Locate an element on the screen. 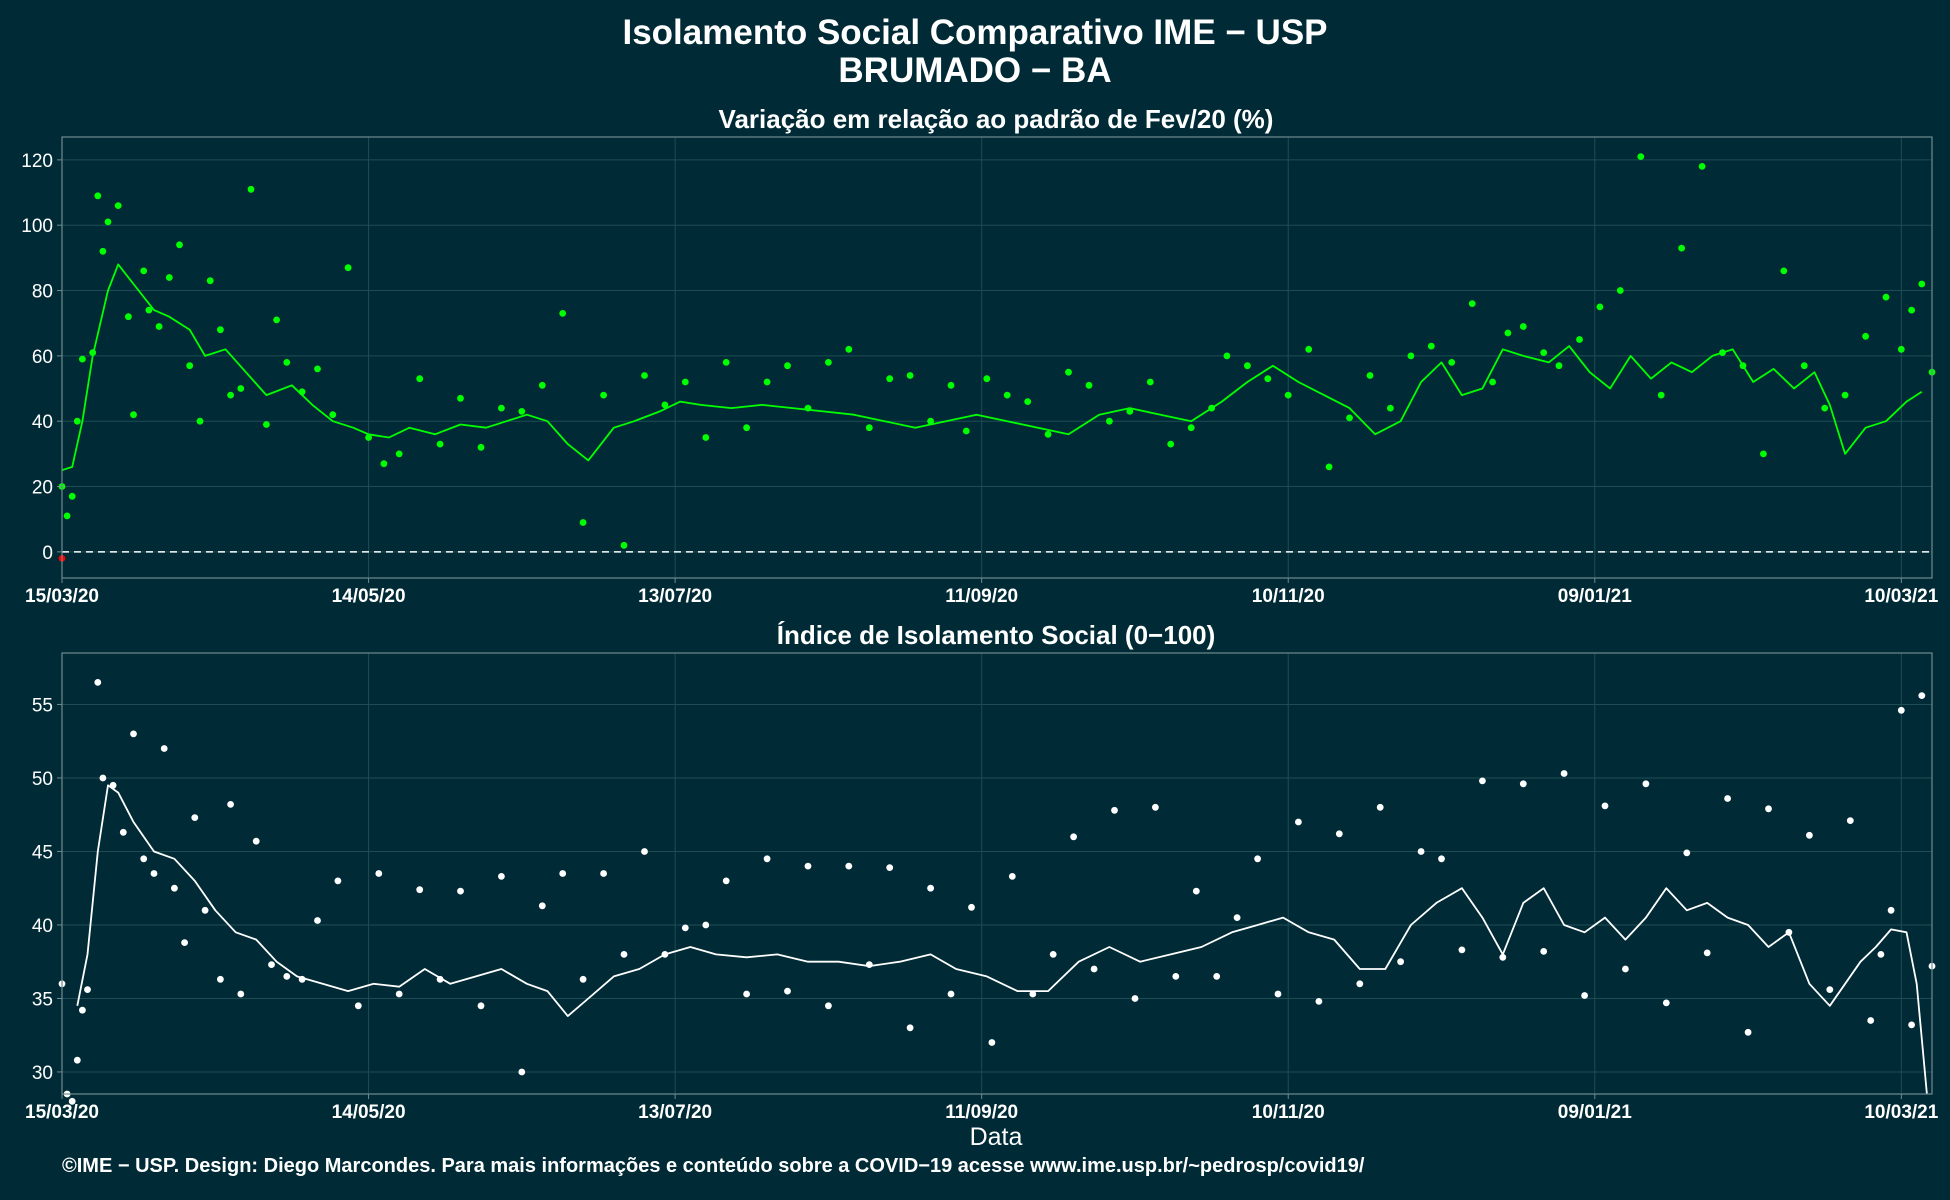 Image resolution: width=1950 pixels, height=1200 pixels. y-tick-label: 40 is located at coordinates (42, 926).